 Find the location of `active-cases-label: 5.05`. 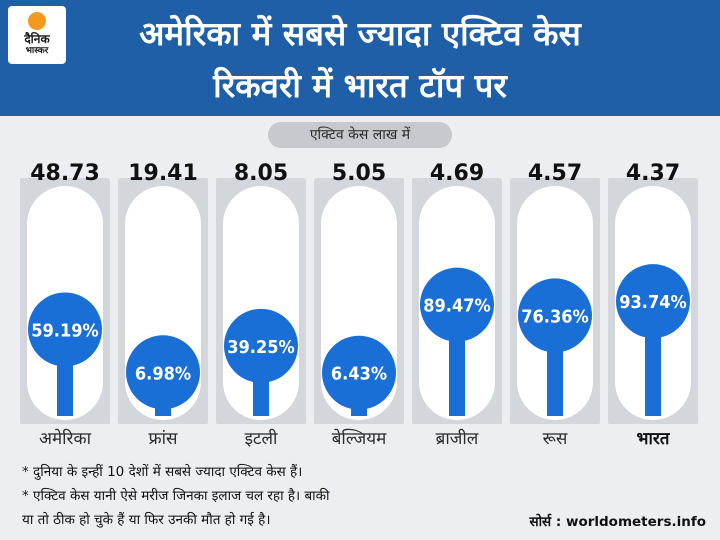

active-cases-label: 5.05 is located at coordinates (359, 173).